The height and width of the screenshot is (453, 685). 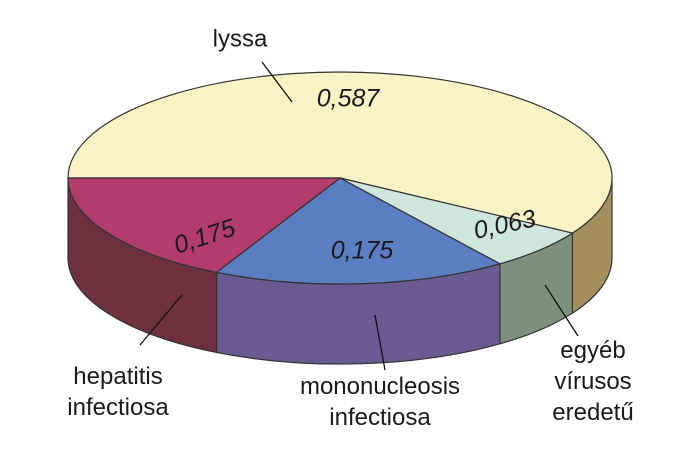 I want to click on category-label: lyssa, so click(x=240, y=38).